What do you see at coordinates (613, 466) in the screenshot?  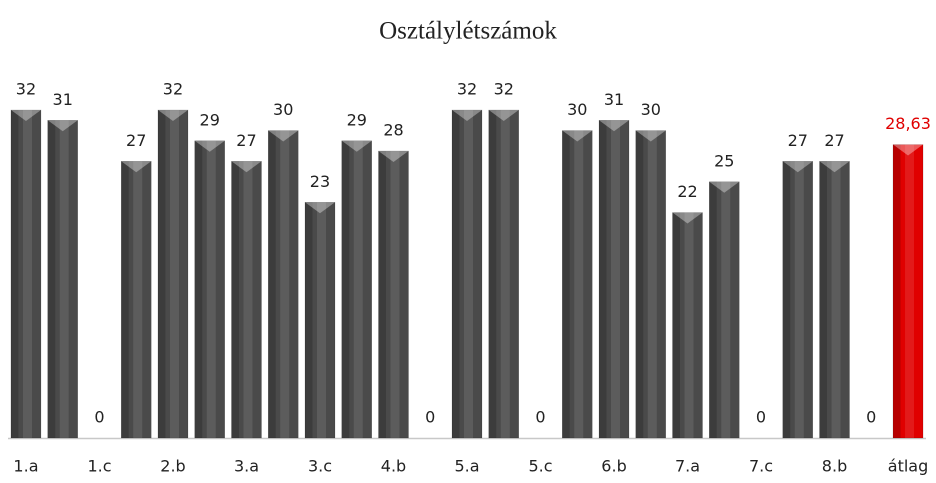 I see `x-tick-label: 6.b` at bounding box center [613, 466].